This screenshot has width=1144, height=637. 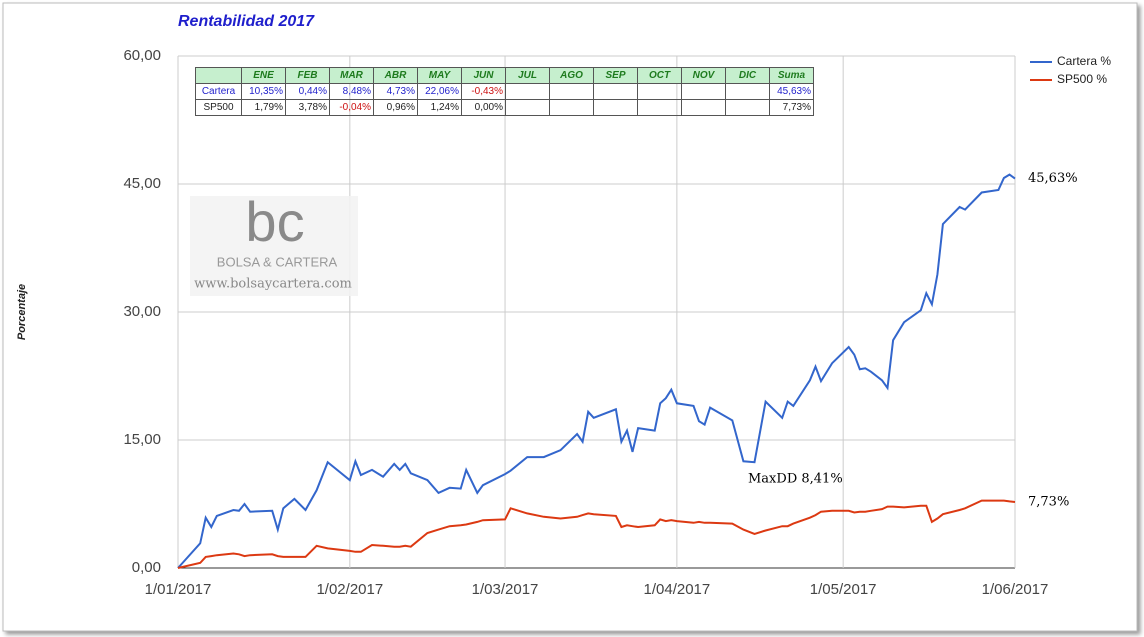 What do you see at coordinates (263, 75) in the screenshot?
I see `table-cell: ENE` at bounding box center [263, 75].